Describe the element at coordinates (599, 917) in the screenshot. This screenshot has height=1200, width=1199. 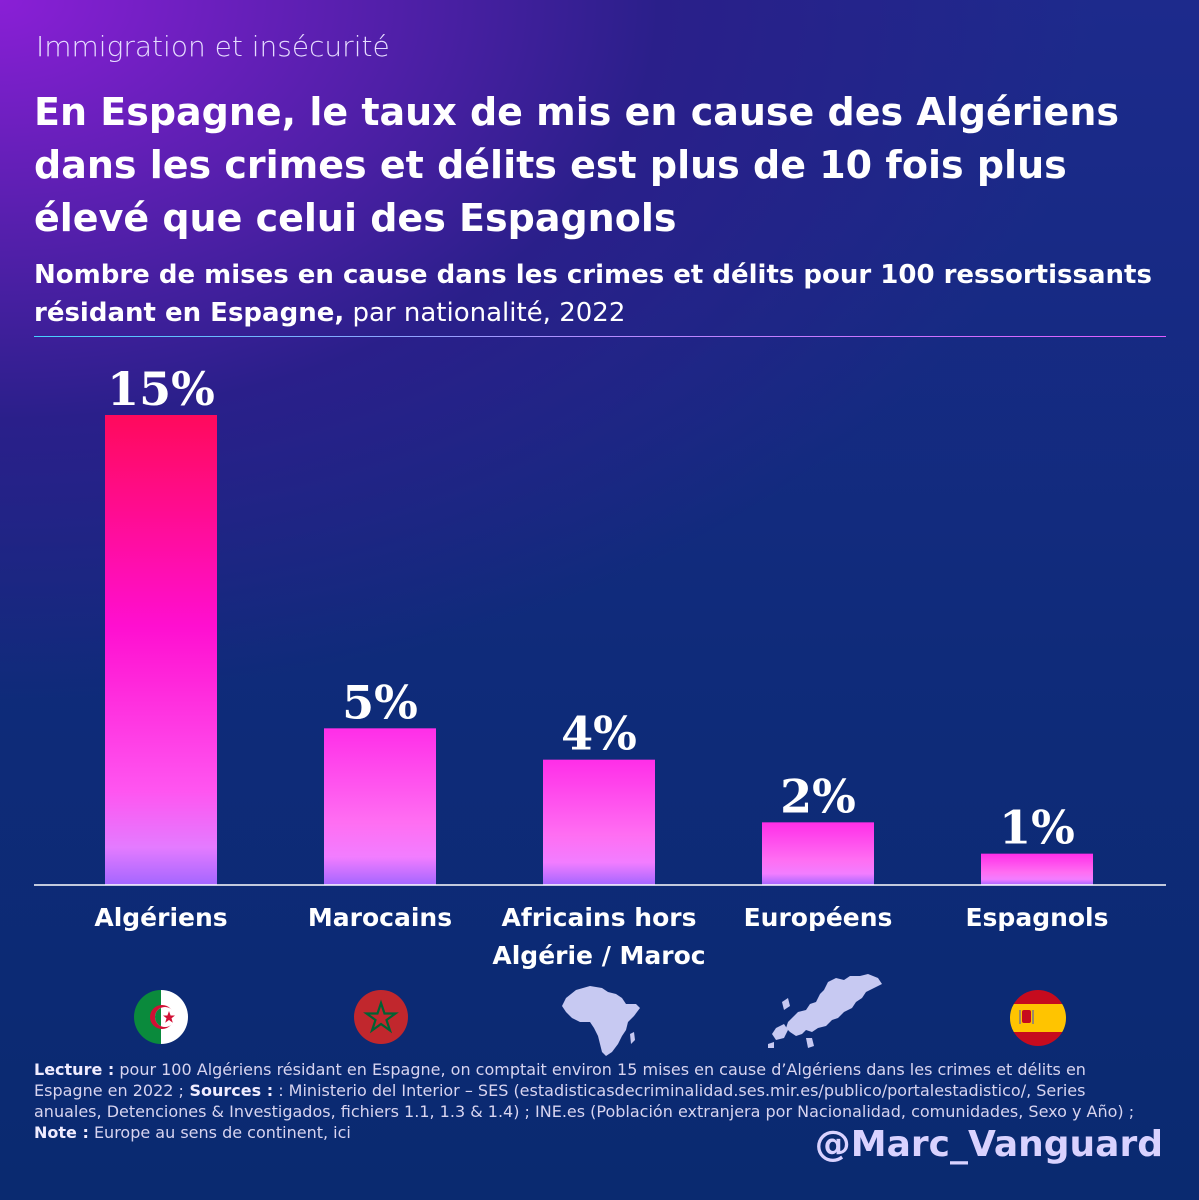
I see `category-label-3: Africains hors` at that location.